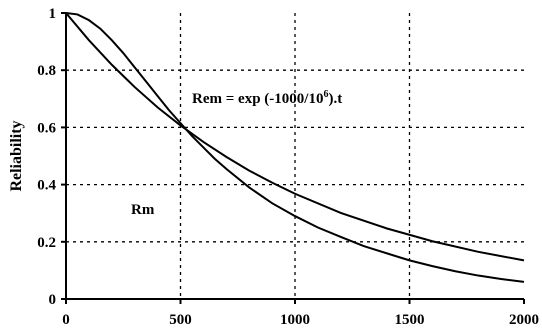 This screenshot has height=332, width=542. I want to click on x-tick-label: 500, so click(180, 320).